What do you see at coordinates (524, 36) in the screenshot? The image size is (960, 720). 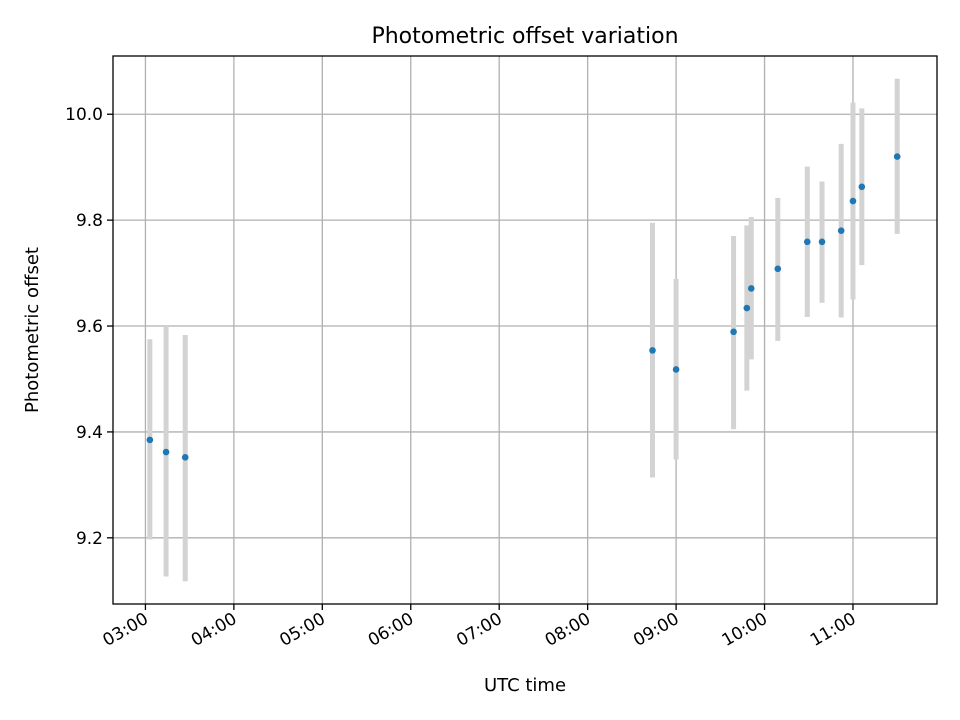 I see `chart-title: Photometric offset variation` at bounding box center [524, 36].